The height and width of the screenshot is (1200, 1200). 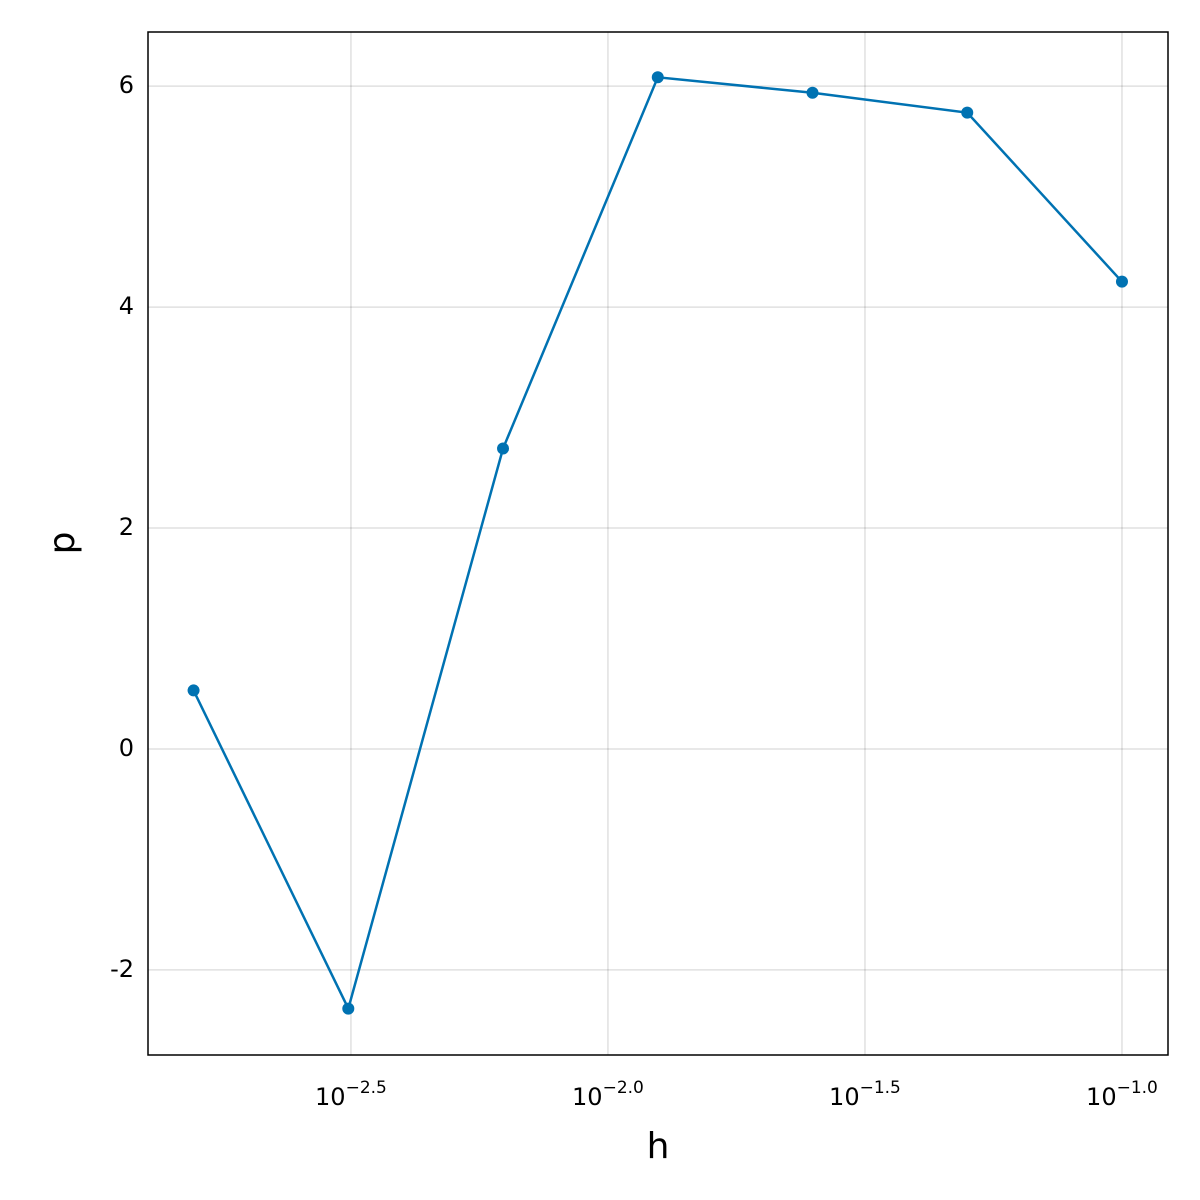 I want to click on y-tick-label: 6, so click(x=126, y=85).